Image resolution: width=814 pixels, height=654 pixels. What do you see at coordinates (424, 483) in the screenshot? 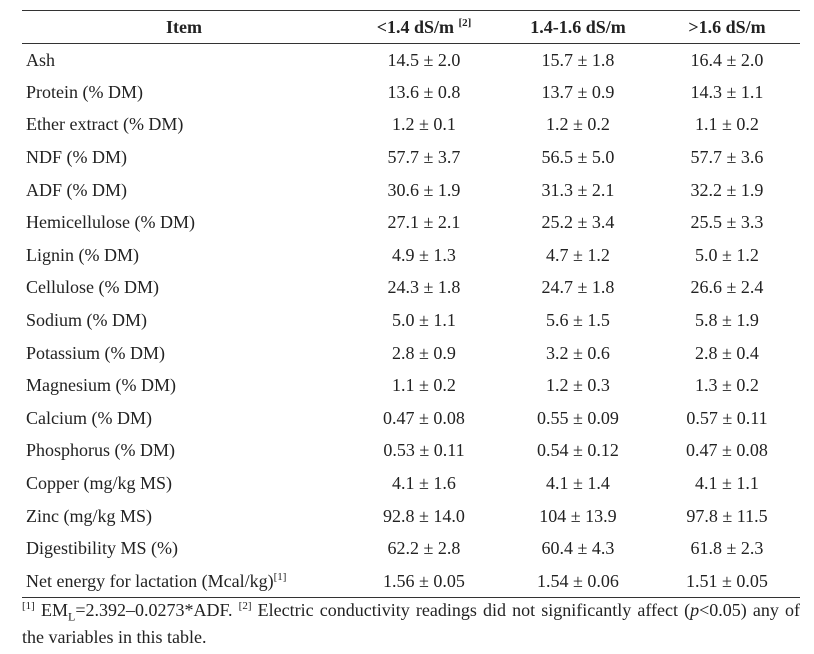
I see `value-low-ec: 4.1 ± 1.6` at bounding box center [424, 483].